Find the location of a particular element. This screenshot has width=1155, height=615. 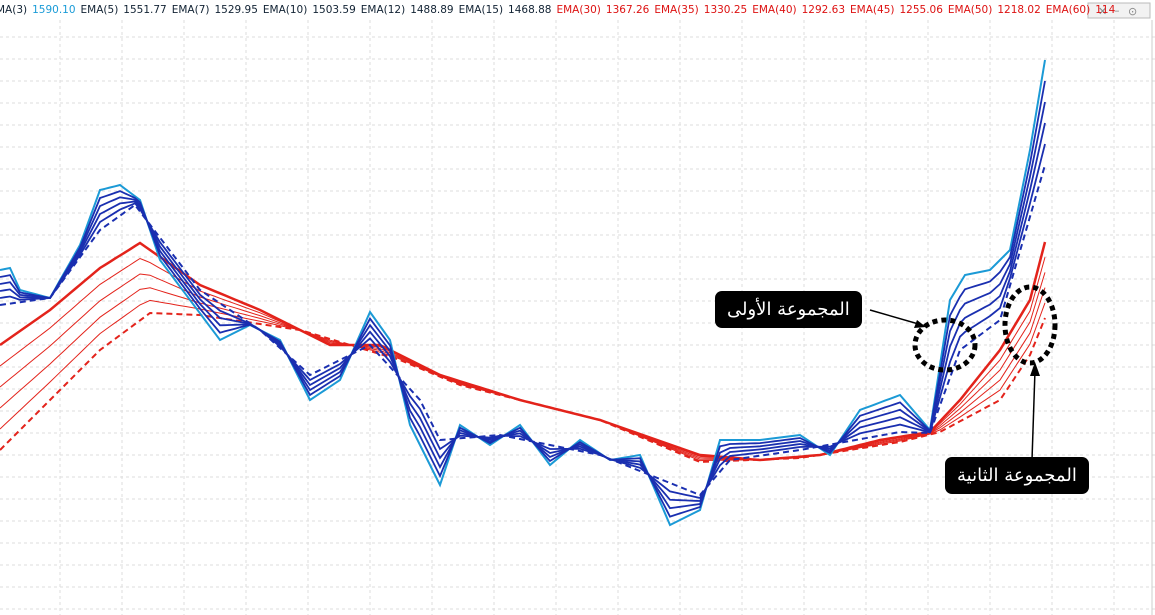

annotation: المجموعة الثانية is located at coordinates (1017, 475).